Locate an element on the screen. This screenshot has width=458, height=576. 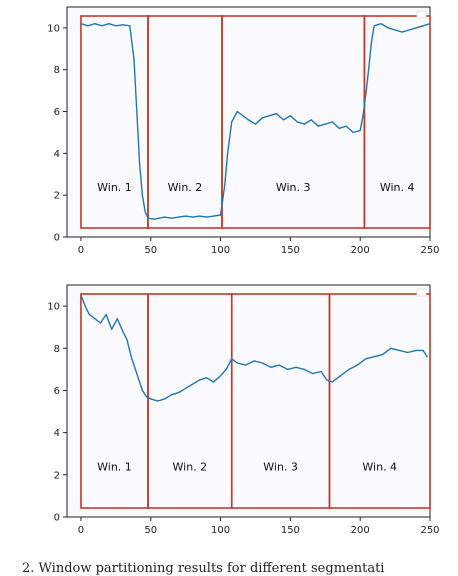
y-tick-label: 10 is located at coordinates (53, 28).